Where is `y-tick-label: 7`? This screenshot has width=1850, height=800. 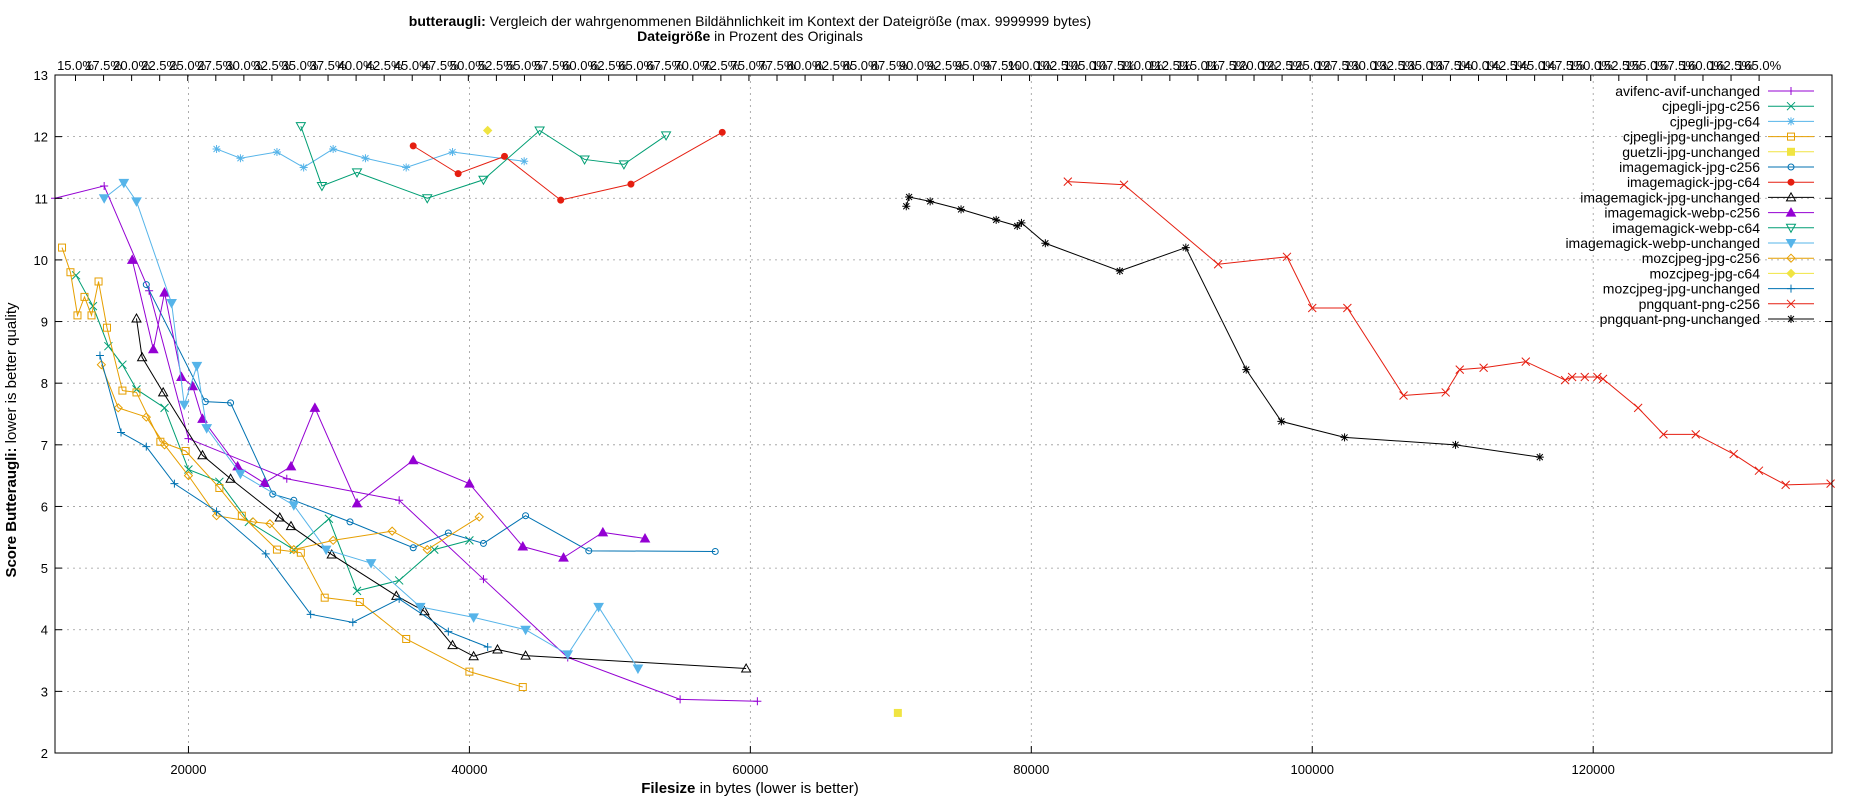 y-tick-label: 7 is located at coordinates (44, 445).